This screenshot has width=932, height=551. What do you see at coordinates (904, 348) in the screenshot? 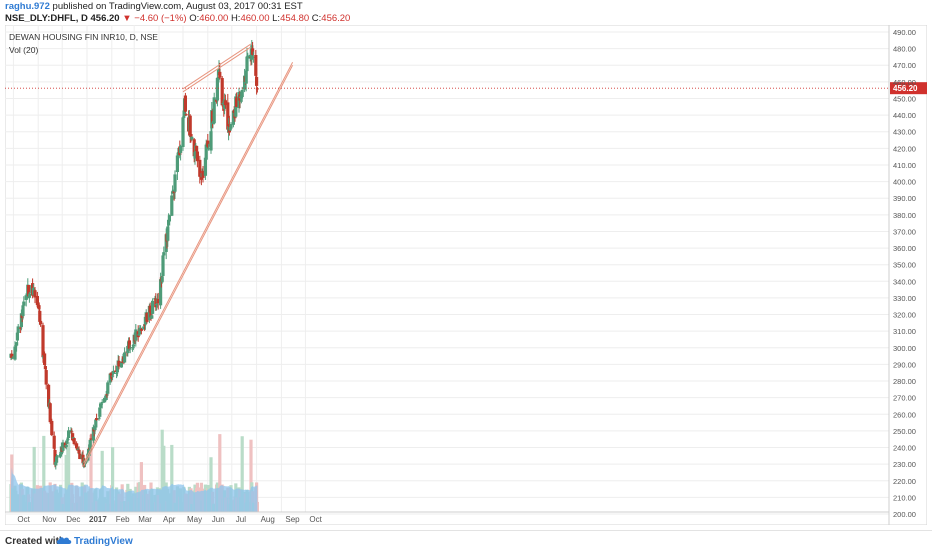
I see `price-axis-label: 300.00` at bounding box center [904, 348].